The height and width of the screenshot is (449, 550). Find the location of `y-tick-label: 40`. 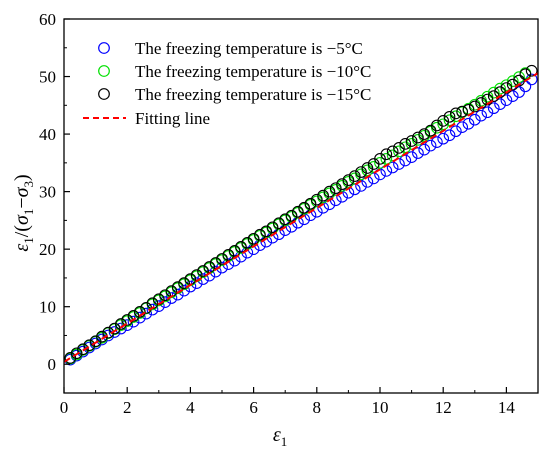

y-tick-label: 40 is located at coordinates (47, 134).